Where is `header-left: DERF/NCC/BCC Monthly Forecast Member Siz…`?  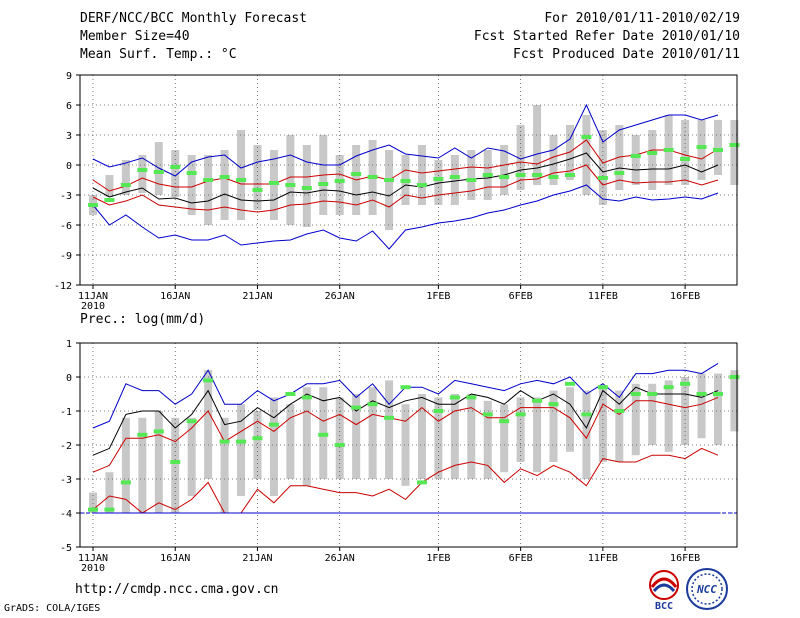 header-left: DERF/NCC/BCC Monthly Forecast Member Siz… is located at coordinates (193, 37).